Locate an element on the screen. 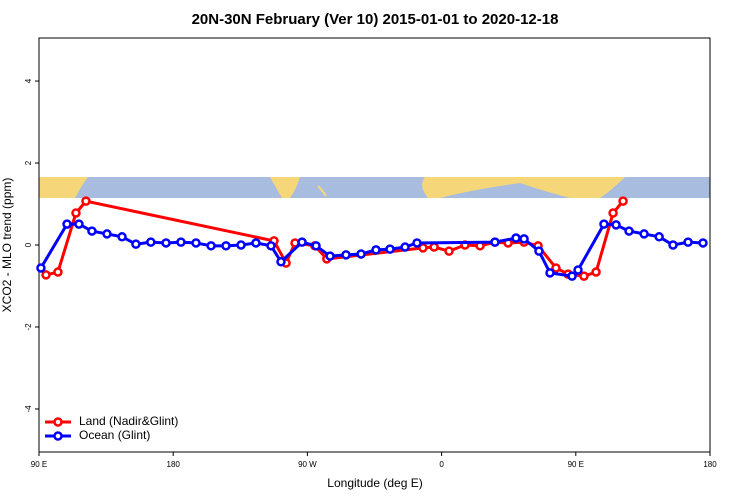 The width and height of the screenshot is (750, 500). y-tick-label: -4 is located at coordinates (28, 409).